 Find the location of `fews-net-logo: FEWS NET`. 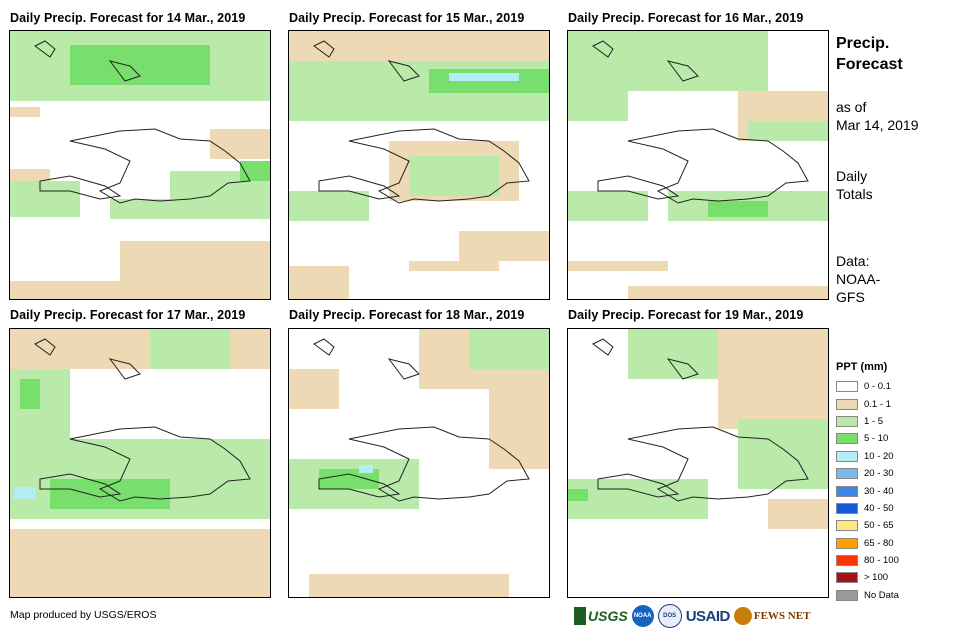

fews-net-logo: FEWS NET is located at coordinates (772, 616).